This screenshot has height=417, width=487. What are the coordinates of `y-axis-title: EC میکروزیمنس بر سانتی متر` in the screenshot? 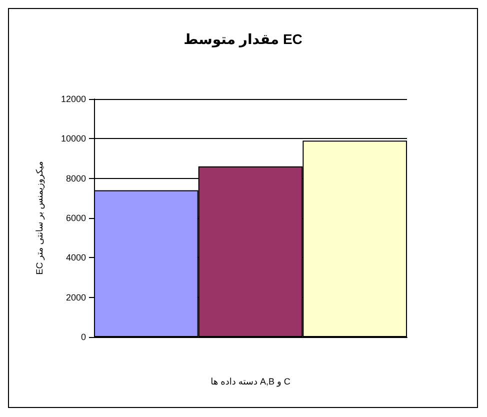 It's located at (40, 218).